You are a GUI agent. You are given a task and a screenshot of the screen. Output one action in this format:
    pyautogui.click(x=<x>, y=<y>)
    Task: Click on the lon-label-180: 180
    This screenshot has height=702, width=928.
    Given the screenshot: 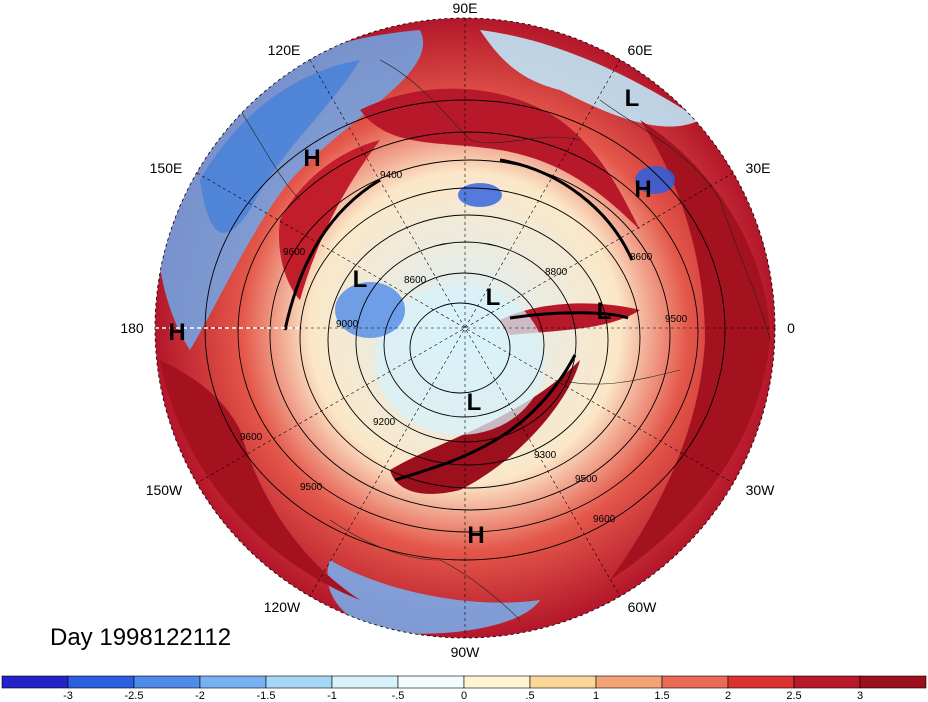 What is the action you would take?
    pyautogui.click(x=132, y=328)
    